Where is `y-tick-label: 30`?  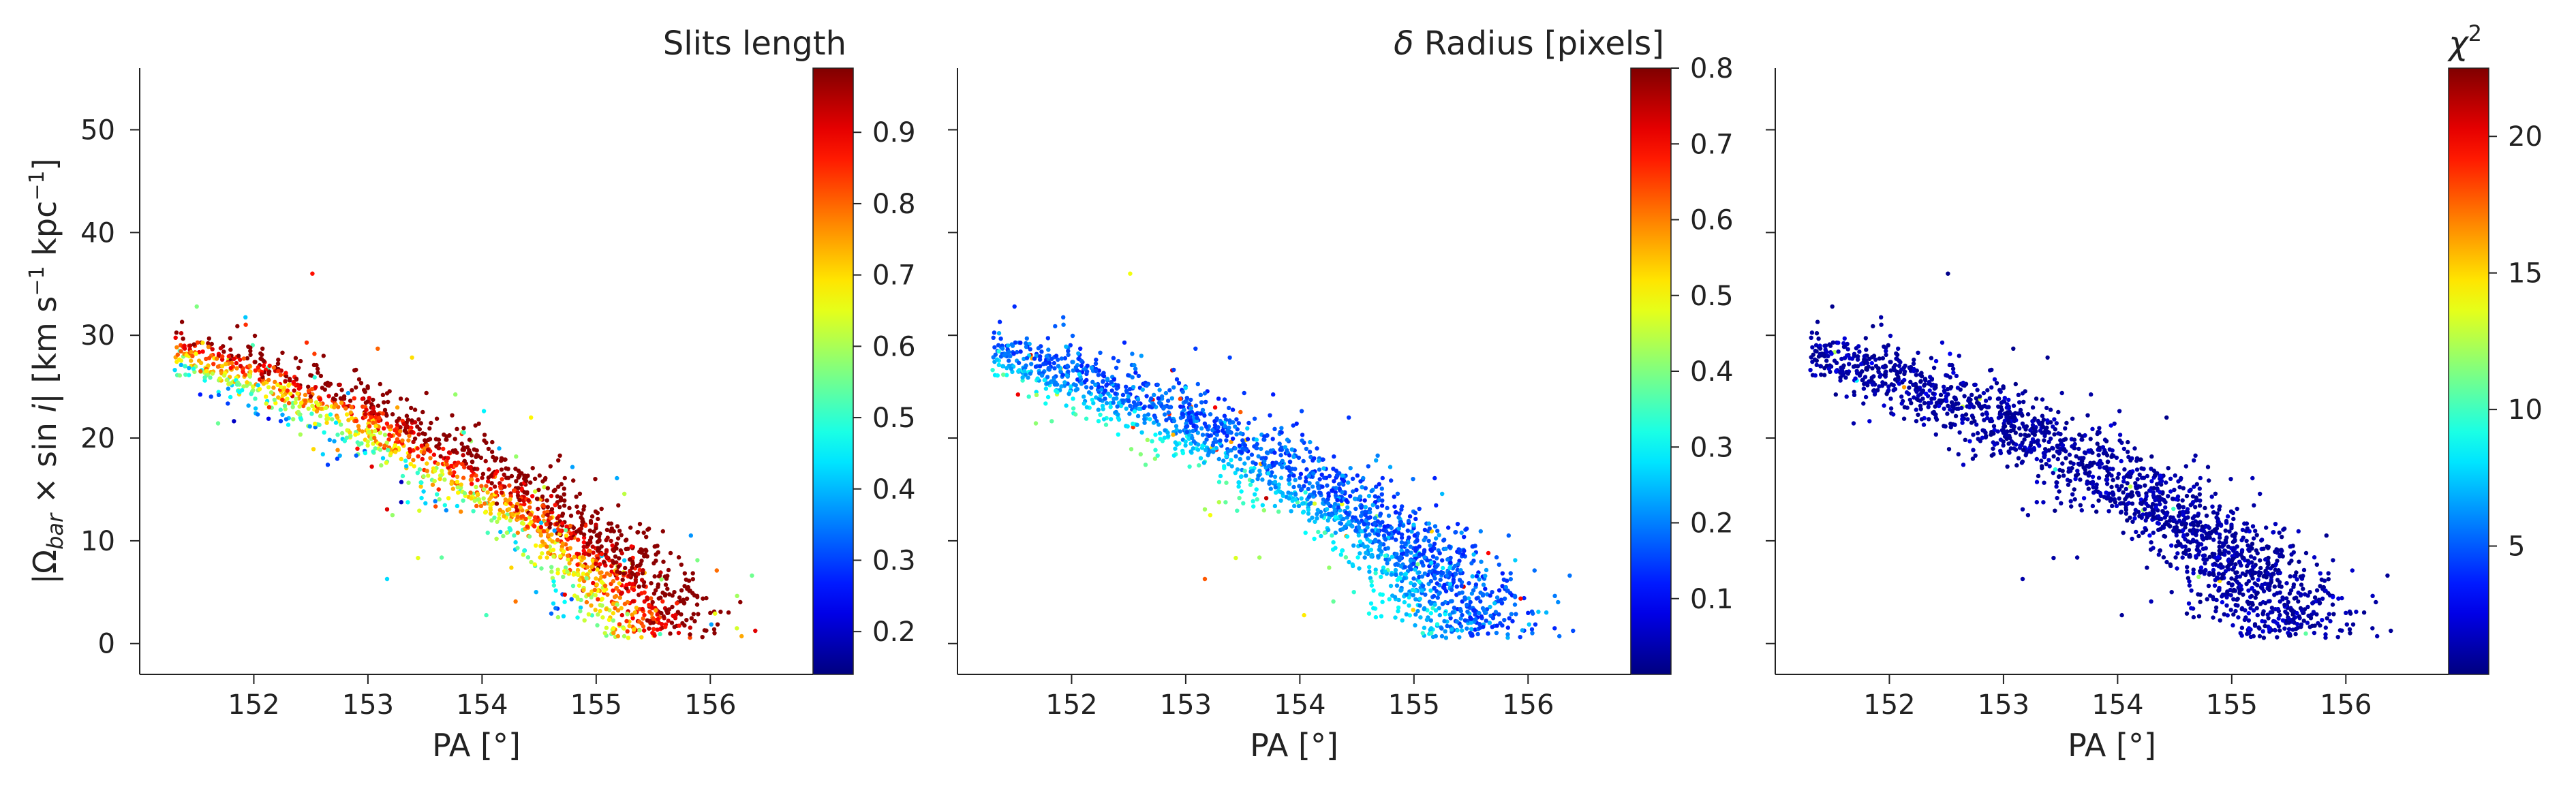 y-tick-label: 30 is located at coordinates (98, 335).